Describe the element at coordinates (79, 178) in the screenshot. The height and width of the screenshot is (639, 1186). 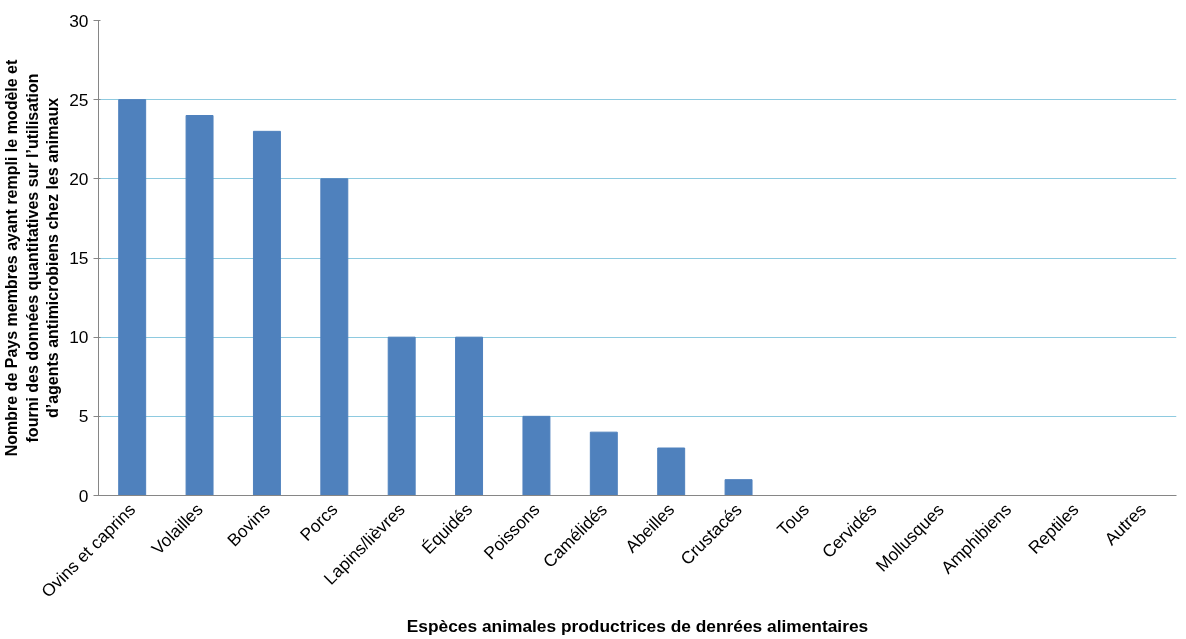
I see `y-tick-label: 20` at that location.